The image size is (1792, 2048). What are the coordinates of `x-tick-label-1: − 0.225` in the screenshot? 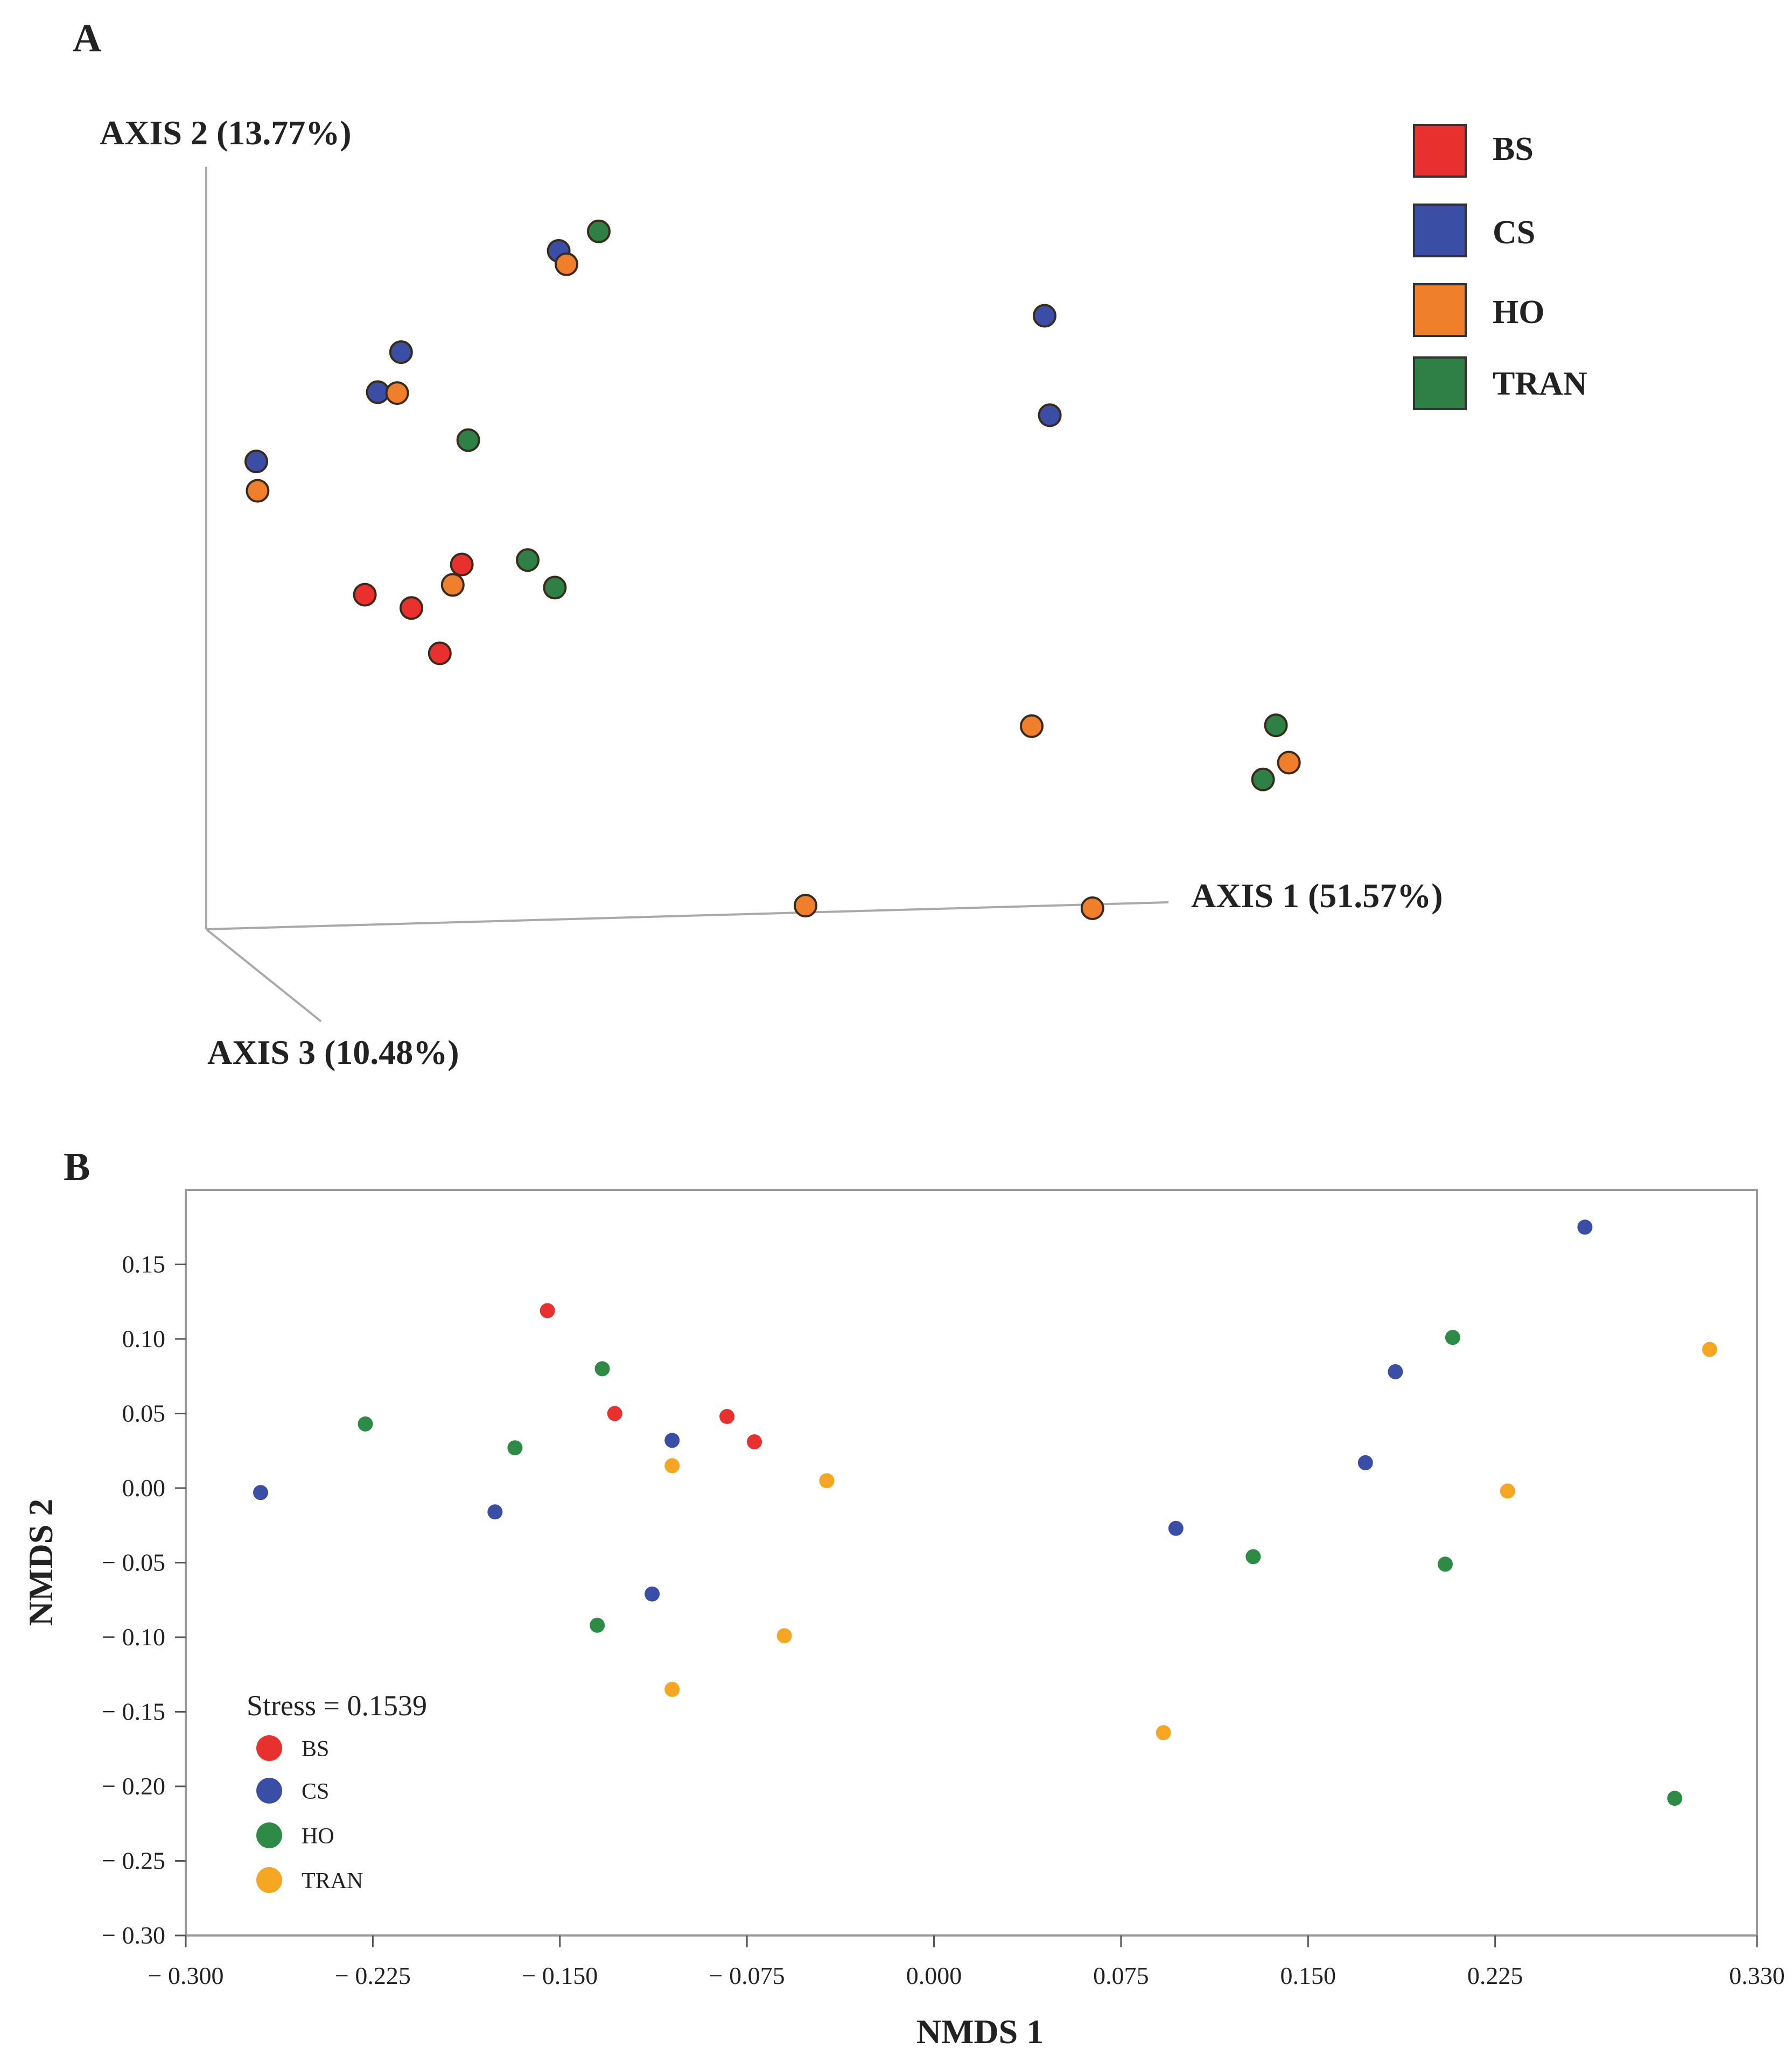 It's located at (373, 1975).